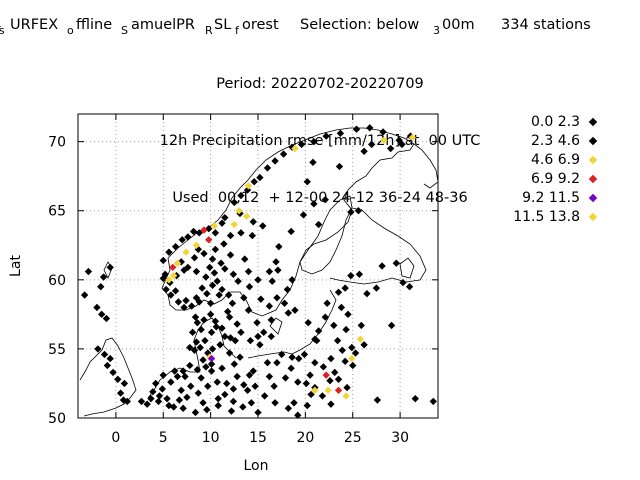 The width and height of the screenshot is (640, 480). I want to click on x-tick-label: 5, so click(163, 438).